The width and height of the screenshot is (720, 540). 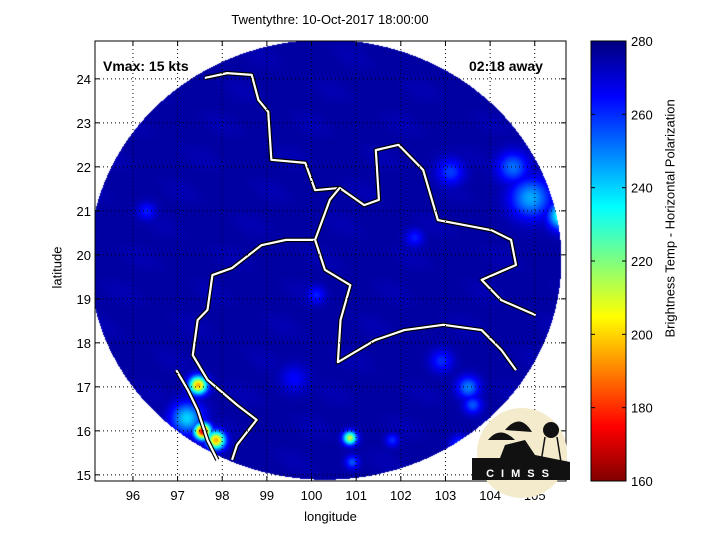 What do you see at coordinates (84, 79) in the screenshot?
I see `y-tick-label: 24` at bounding box center [84, 79].